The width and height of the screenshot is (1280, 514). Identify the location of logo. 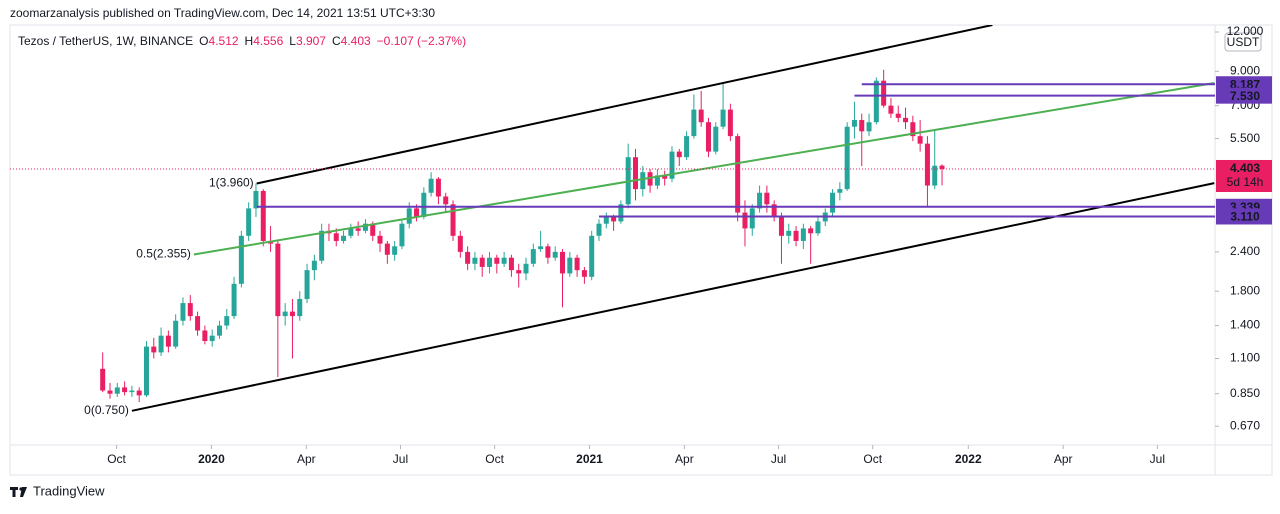
(18, 492).